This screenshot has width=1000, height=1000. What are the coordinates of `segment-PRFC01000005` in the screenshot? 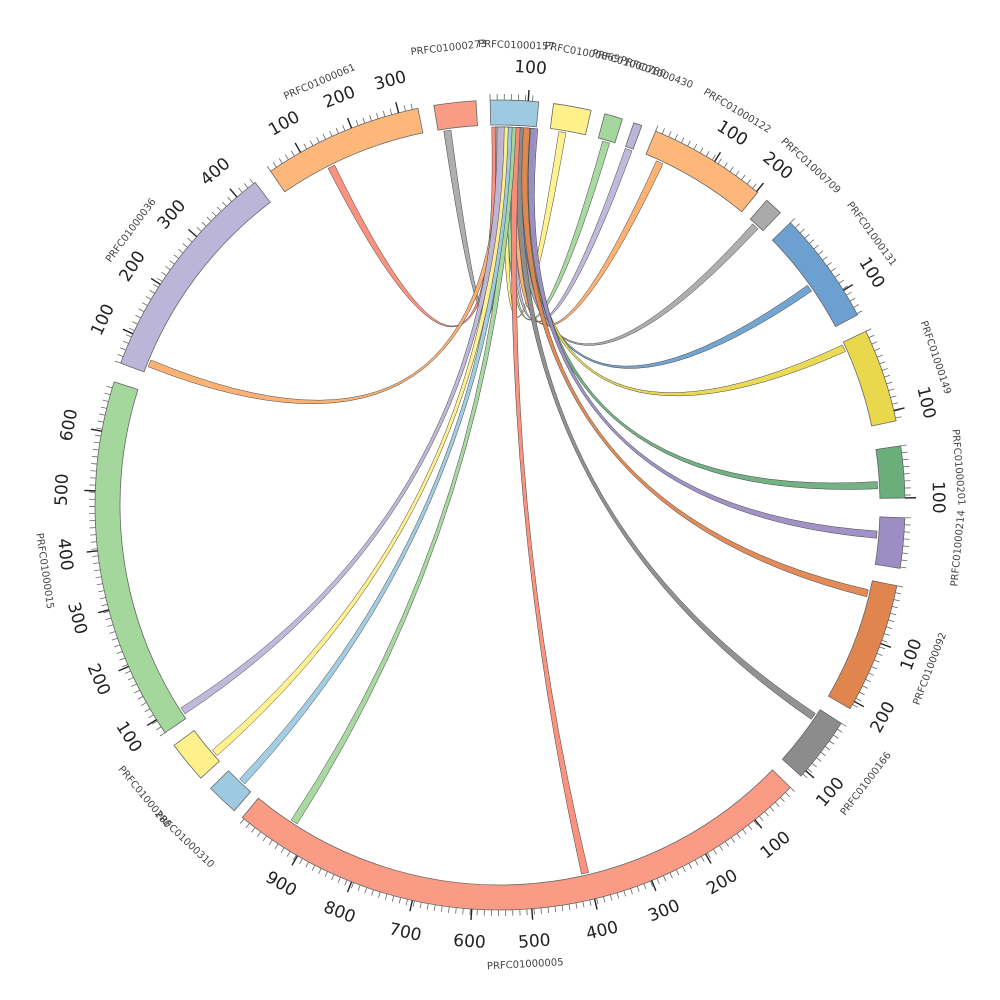 It's located at (516, 840).